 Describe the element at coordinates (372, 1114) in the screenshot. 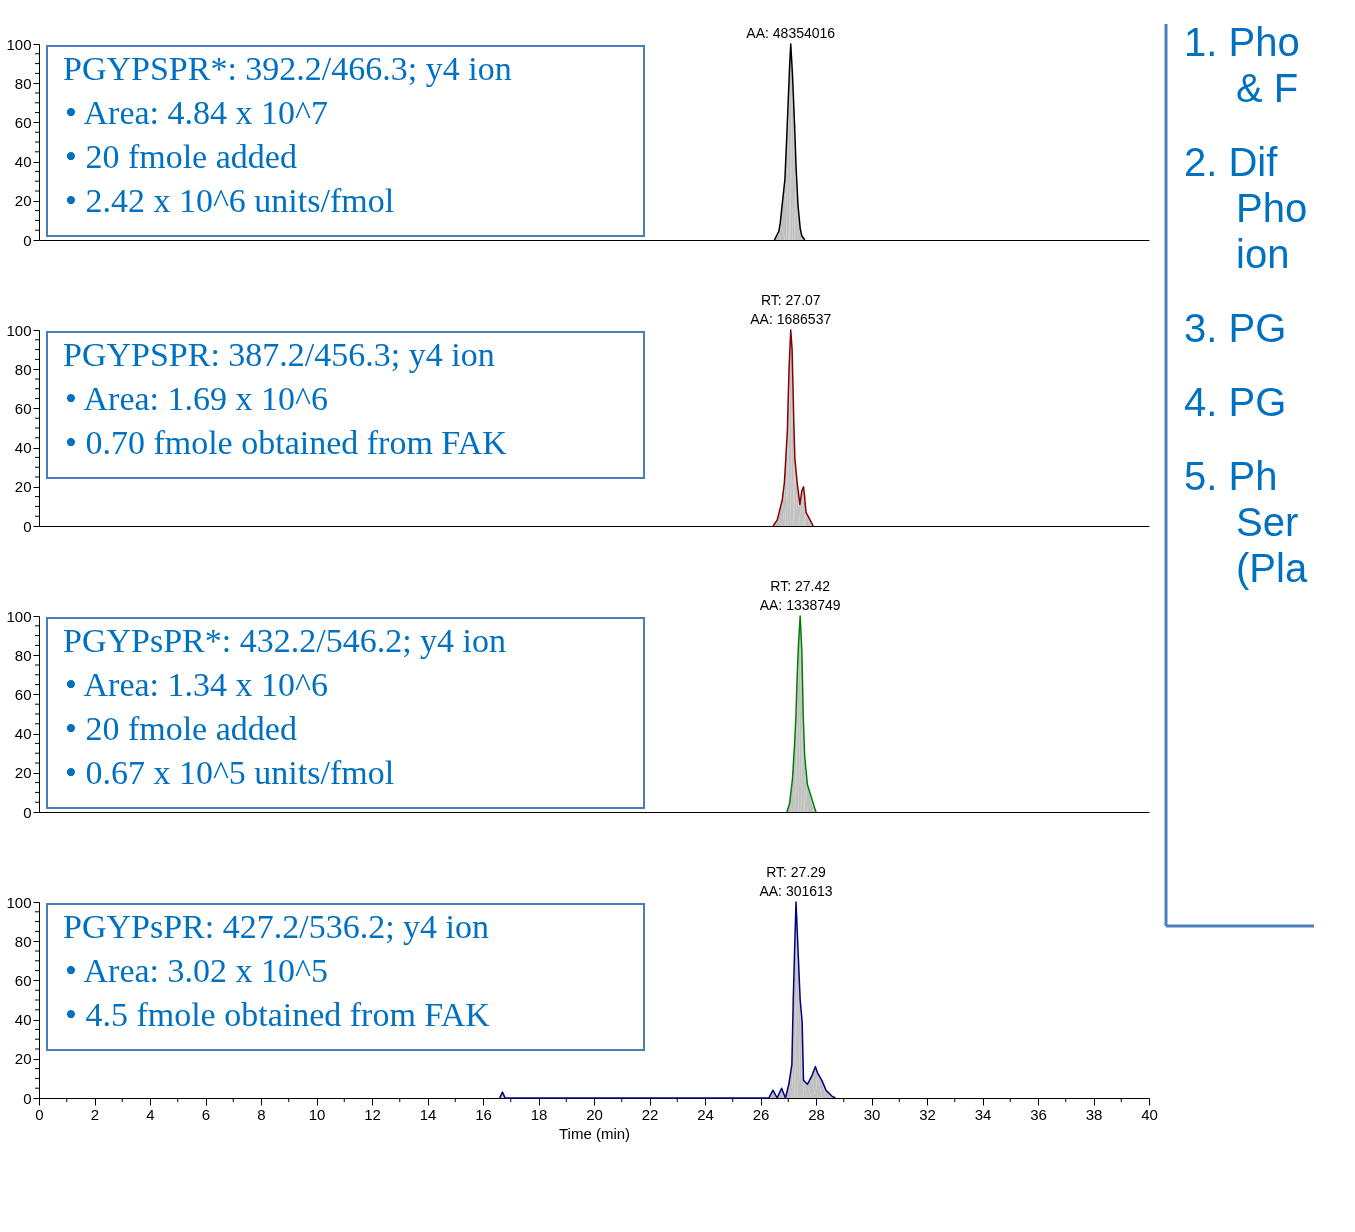

I see `x-tick-label: 12` at that location.